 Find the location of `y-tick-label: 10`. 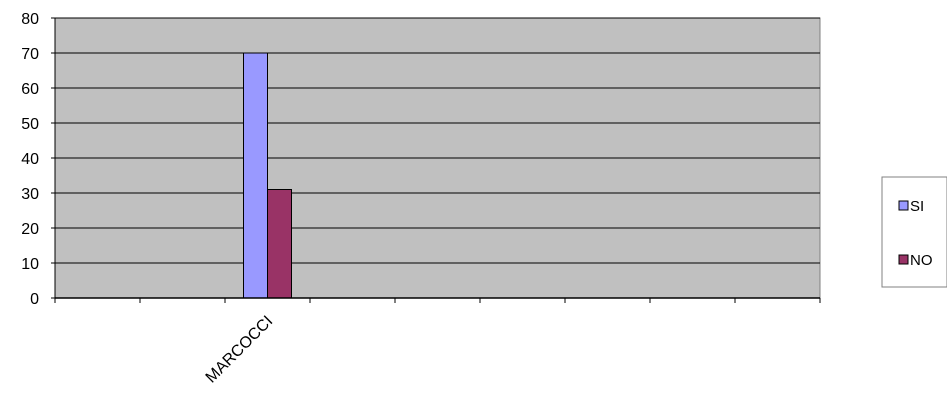

y-tick-label: 10 is located at coordinates (30, 264).